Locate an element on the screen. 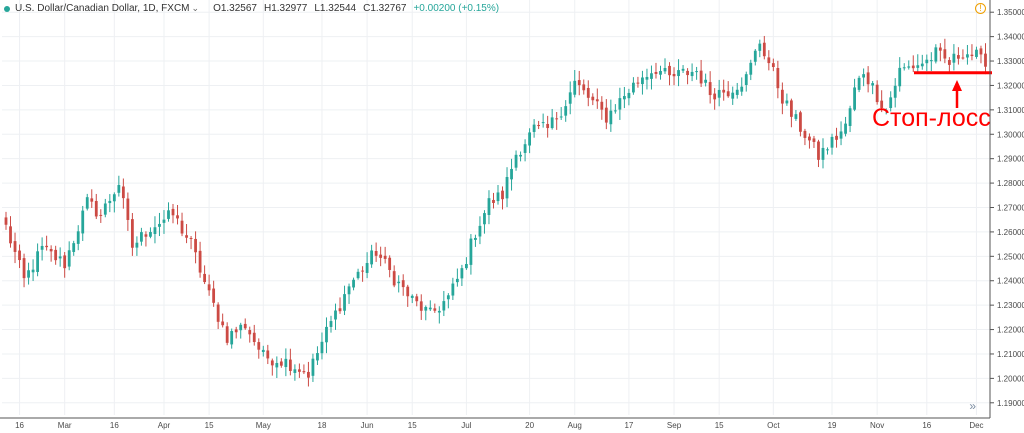 The height and width of the screenshot is (433, 1024). x-tick-label: 18 is located at coordinates (322, 425).